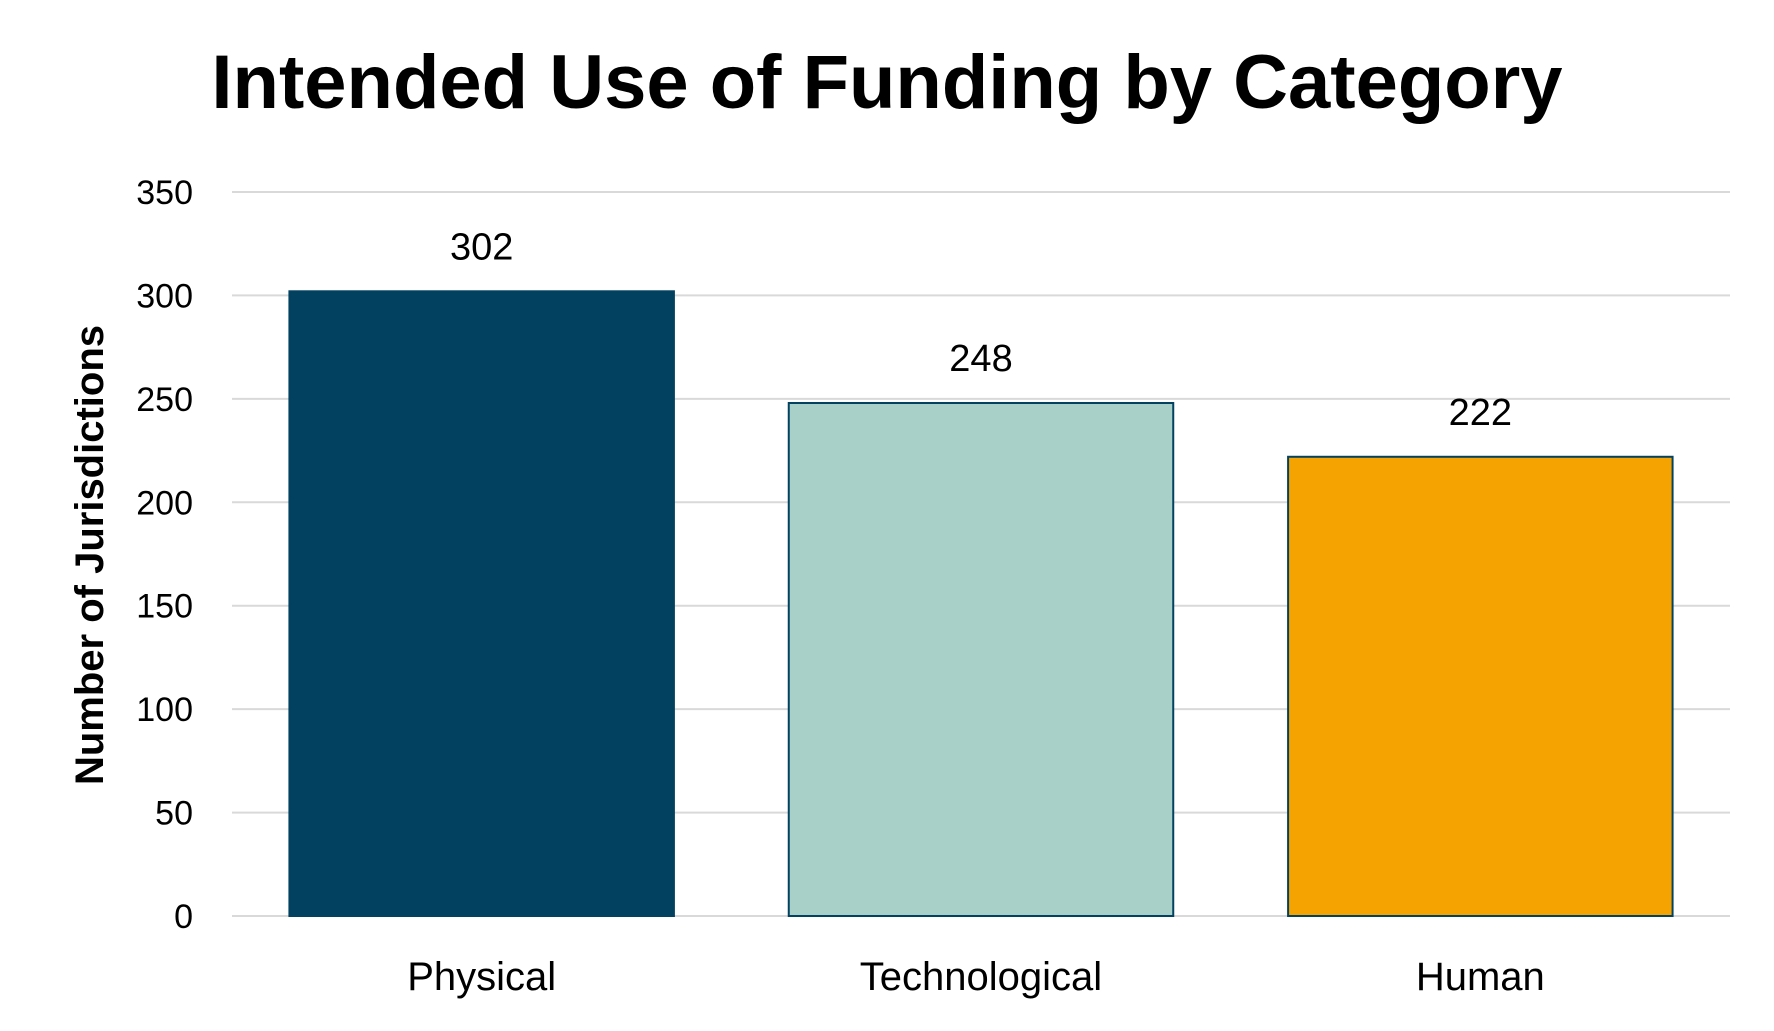 The height and width of the screenshot is (1031, 1774). Describe the element at coordinates (164, 607) in the screenshot. I see `y-tick-label: 150` at that location.